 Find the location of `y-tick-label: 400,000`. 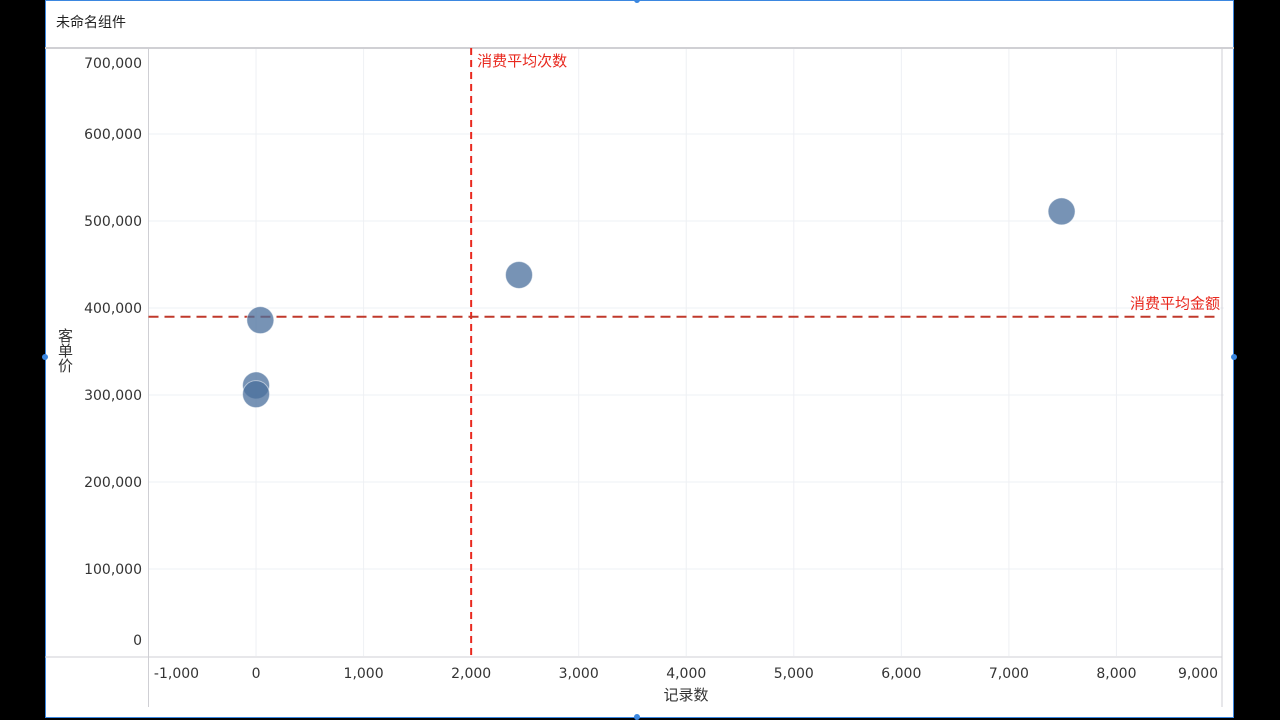

y-tick-label: 400,000 is located at coordinates (113, 309).